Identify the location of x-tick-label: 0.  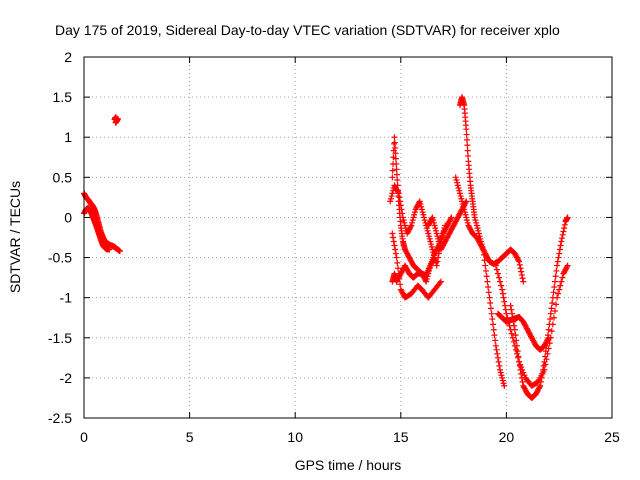
(84, 437).